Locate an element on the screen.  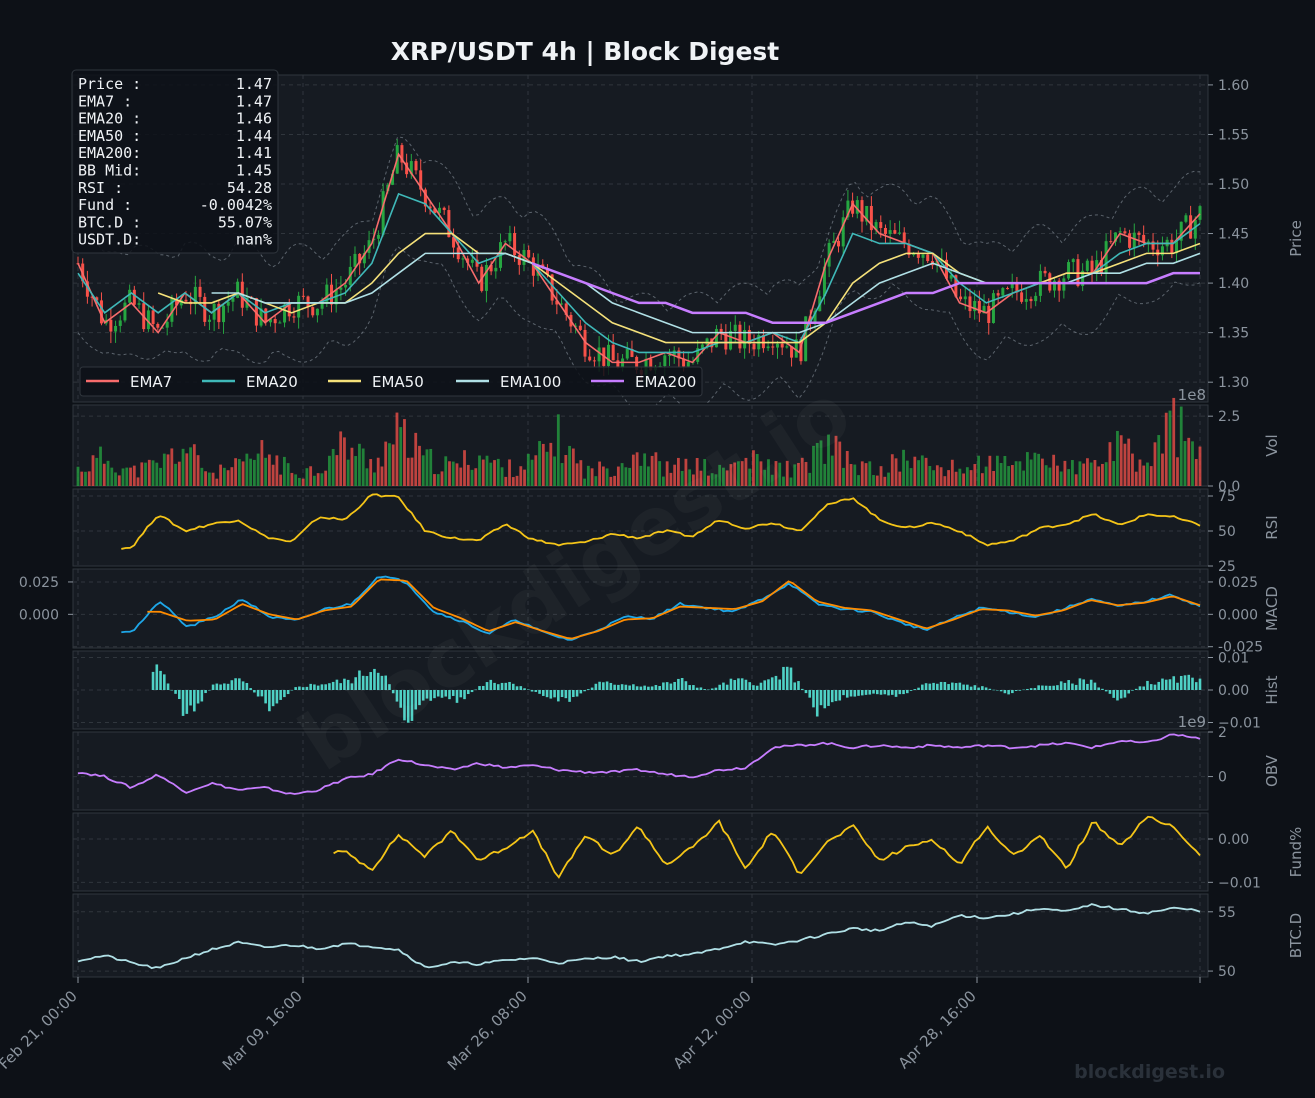
panel-background is located at coordinates (640, 527).